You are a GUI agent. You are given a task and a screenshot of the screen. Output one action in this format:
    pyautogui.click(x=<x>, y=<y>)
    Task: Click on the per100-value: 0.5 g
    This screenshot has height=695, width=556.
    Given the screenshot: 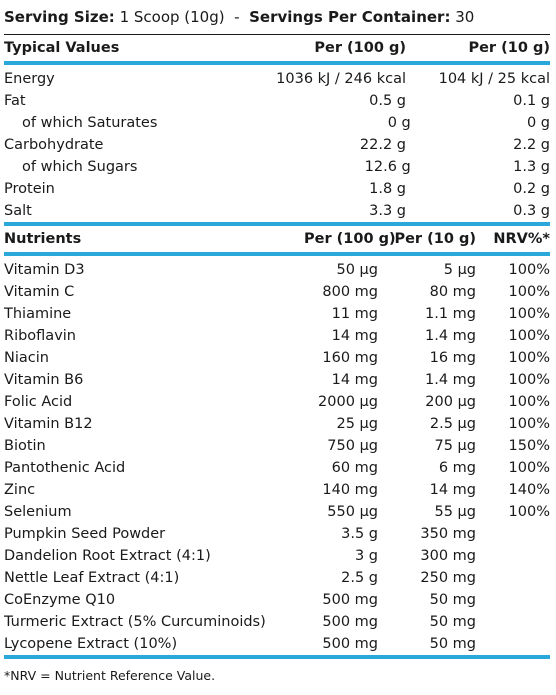 What is the action you would take?
    pyautogui.click(x=387, y=101)
    